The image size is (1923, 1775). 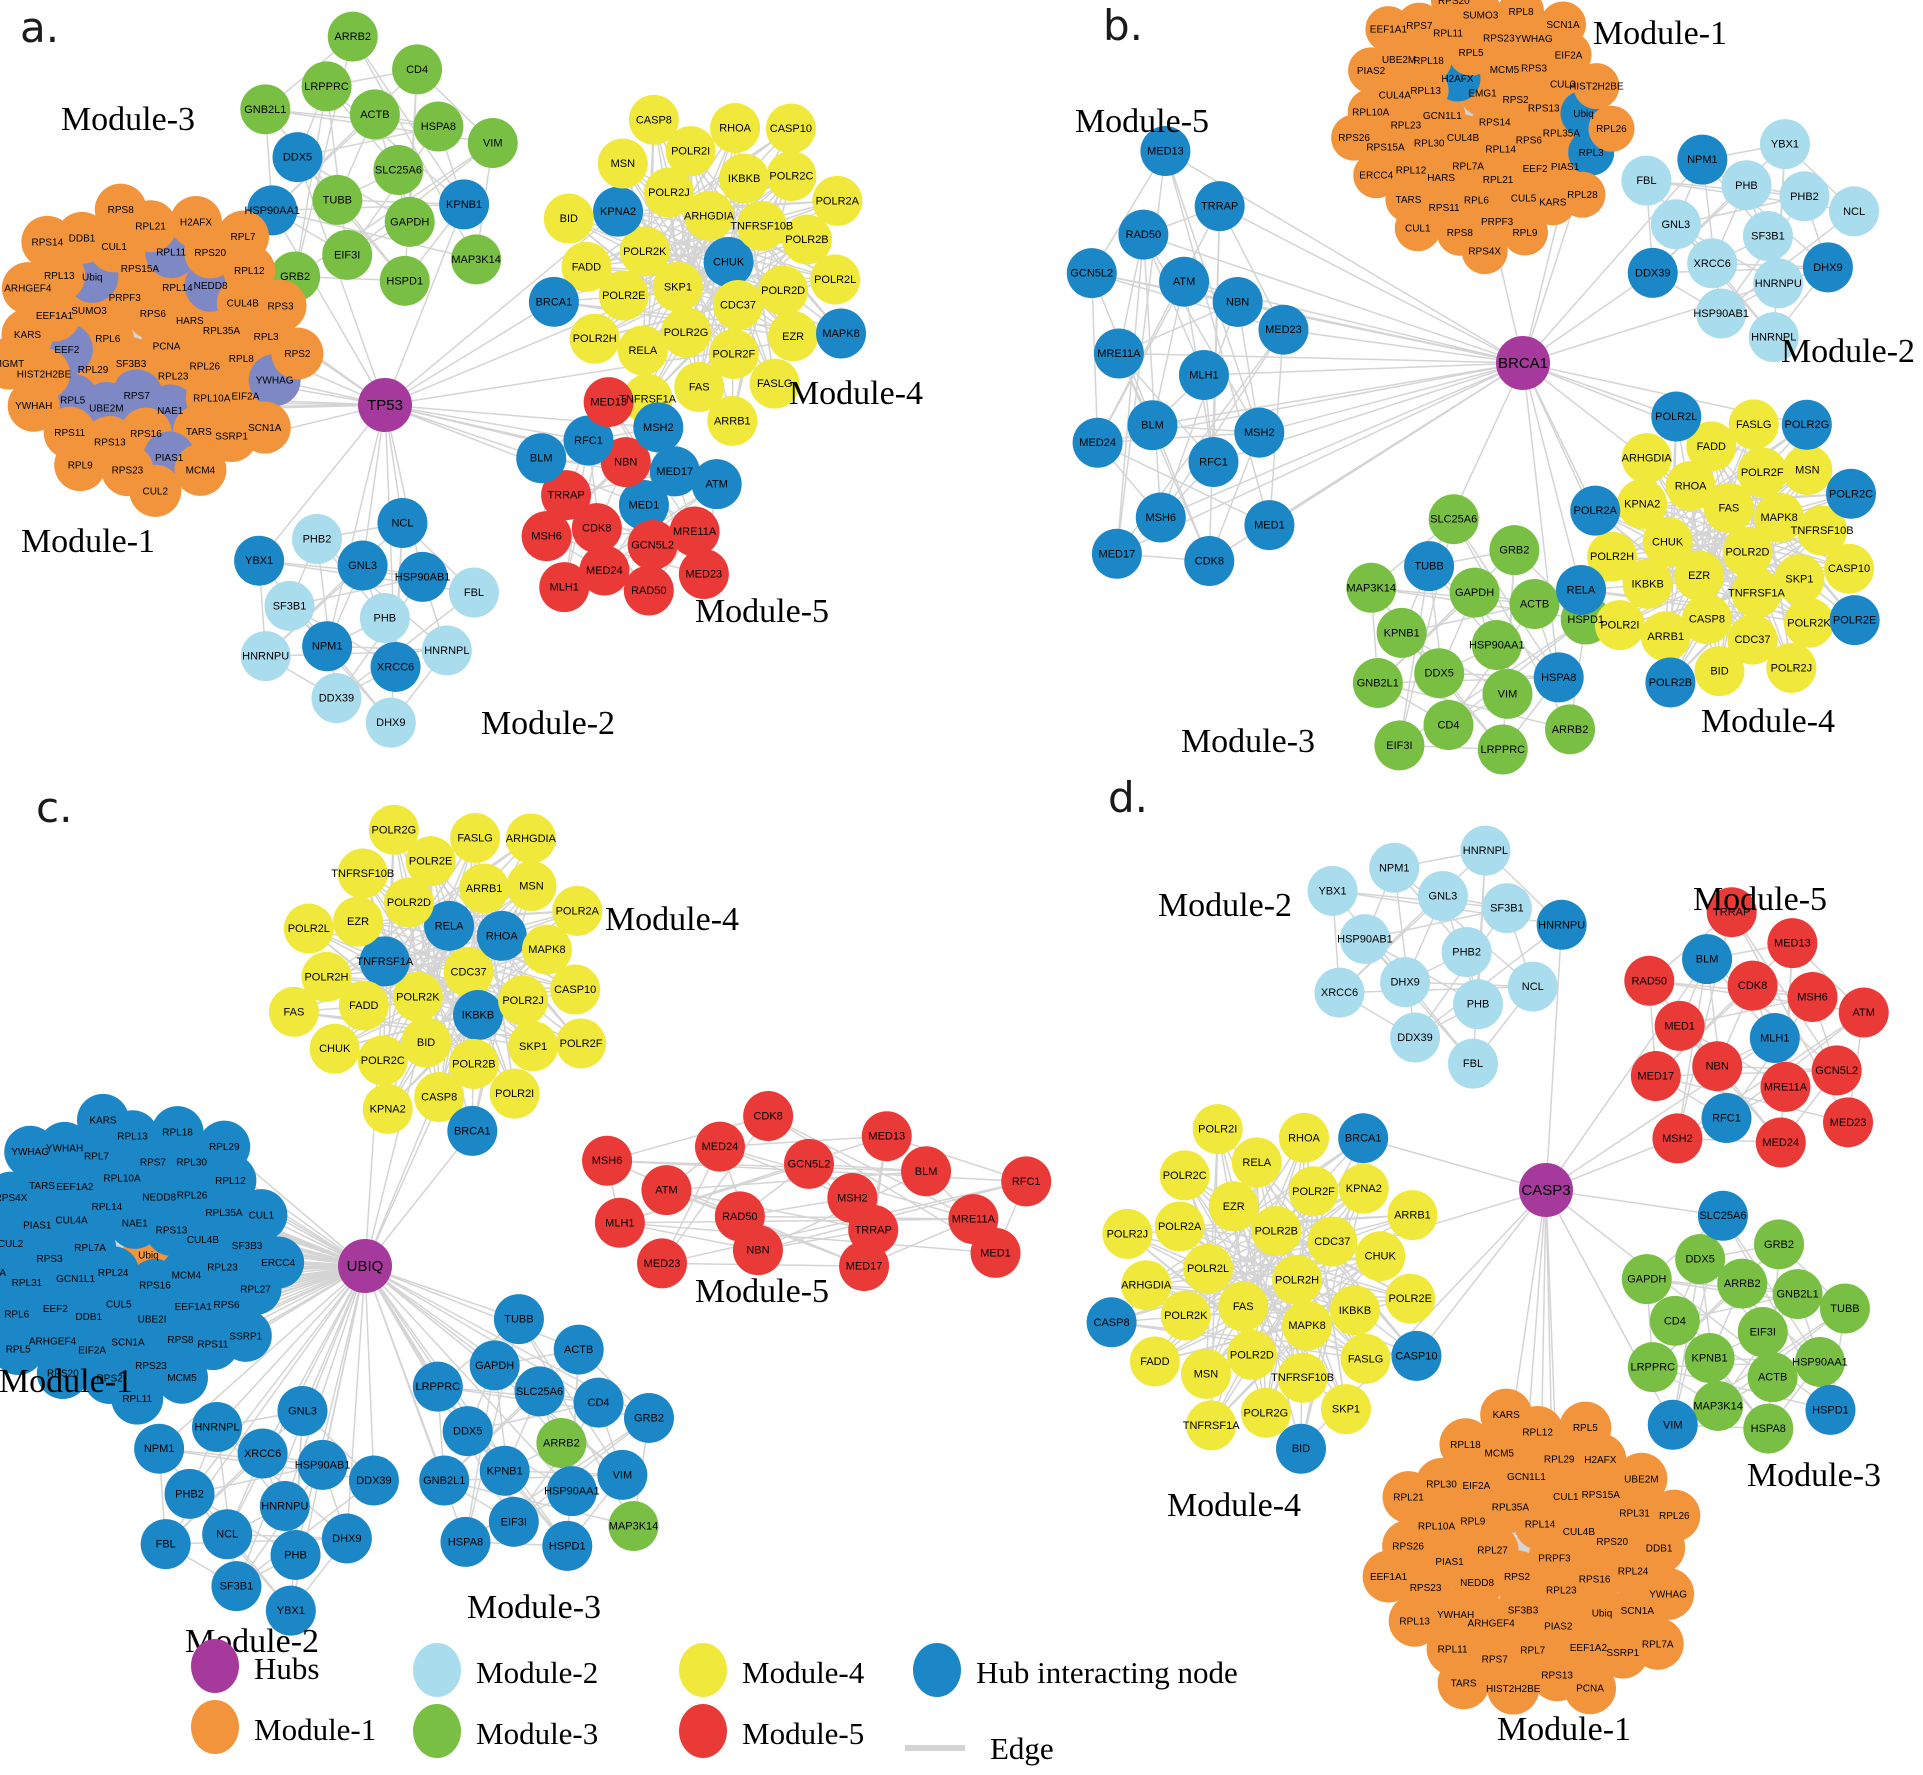 I want to click on gene-label-MED17: MED17, so click(x=1117, y=554).